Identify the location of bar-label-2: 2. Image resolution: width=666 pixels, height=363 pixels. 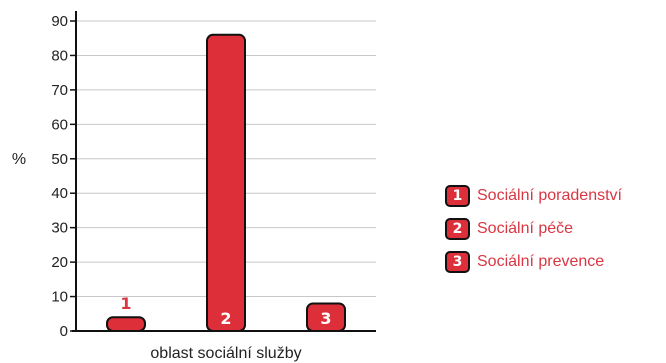
(225, 318).